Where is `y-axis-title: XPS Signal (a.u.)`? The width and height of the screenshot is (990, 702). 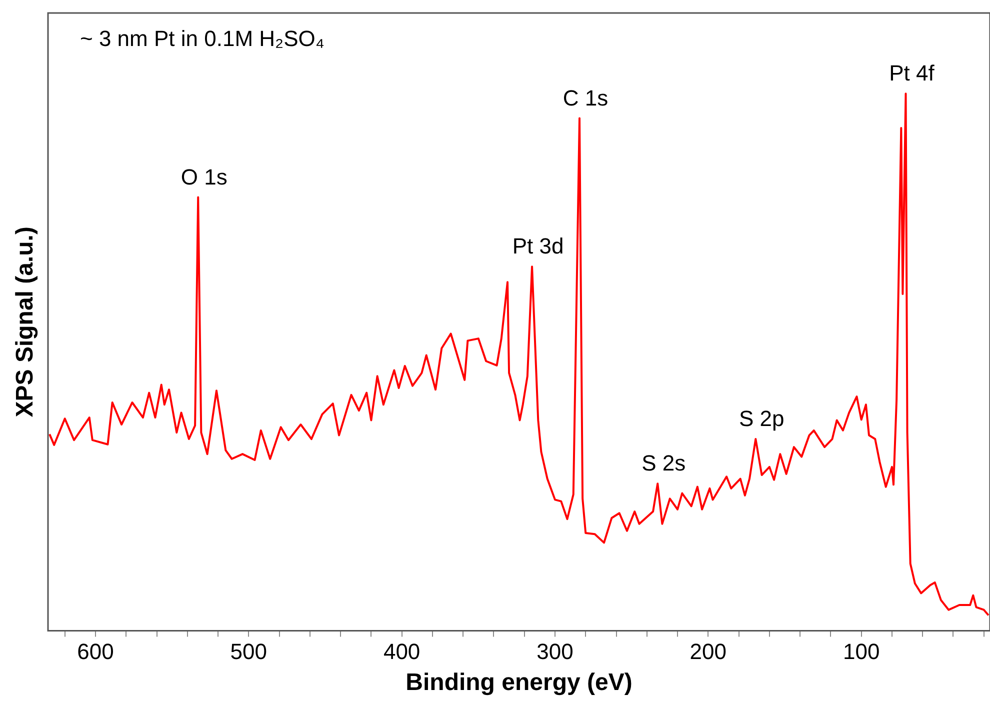
y-axis-title: XPS Signal (a.u.) is located at coordinates (25, 322).